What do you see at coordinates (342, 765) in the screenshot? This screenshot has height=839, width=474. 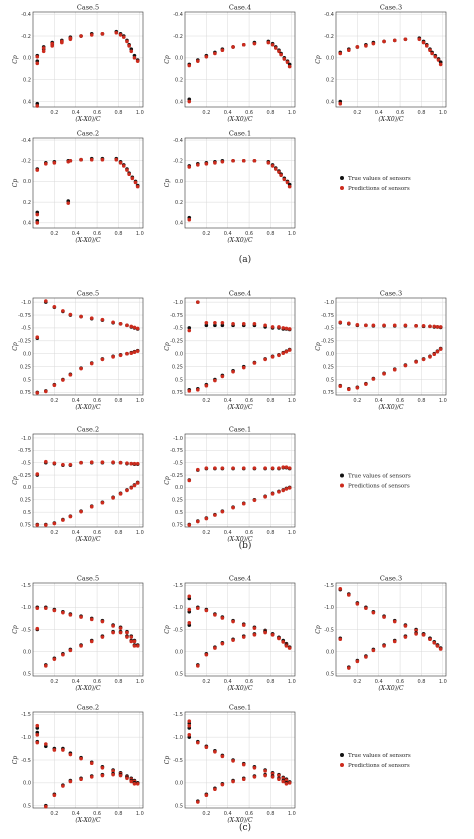 I see `legend-pred-marker` at bounding box center [342, 765].